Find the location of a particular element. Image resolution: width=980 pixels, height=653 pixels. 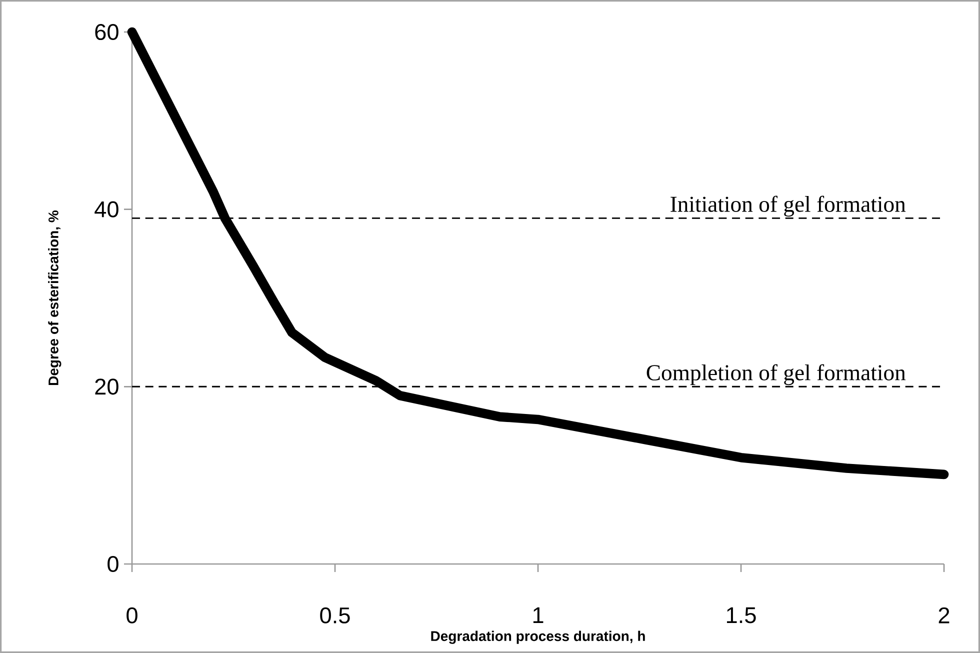

y-tick-label: 0 is located at coordinates (113, 564).